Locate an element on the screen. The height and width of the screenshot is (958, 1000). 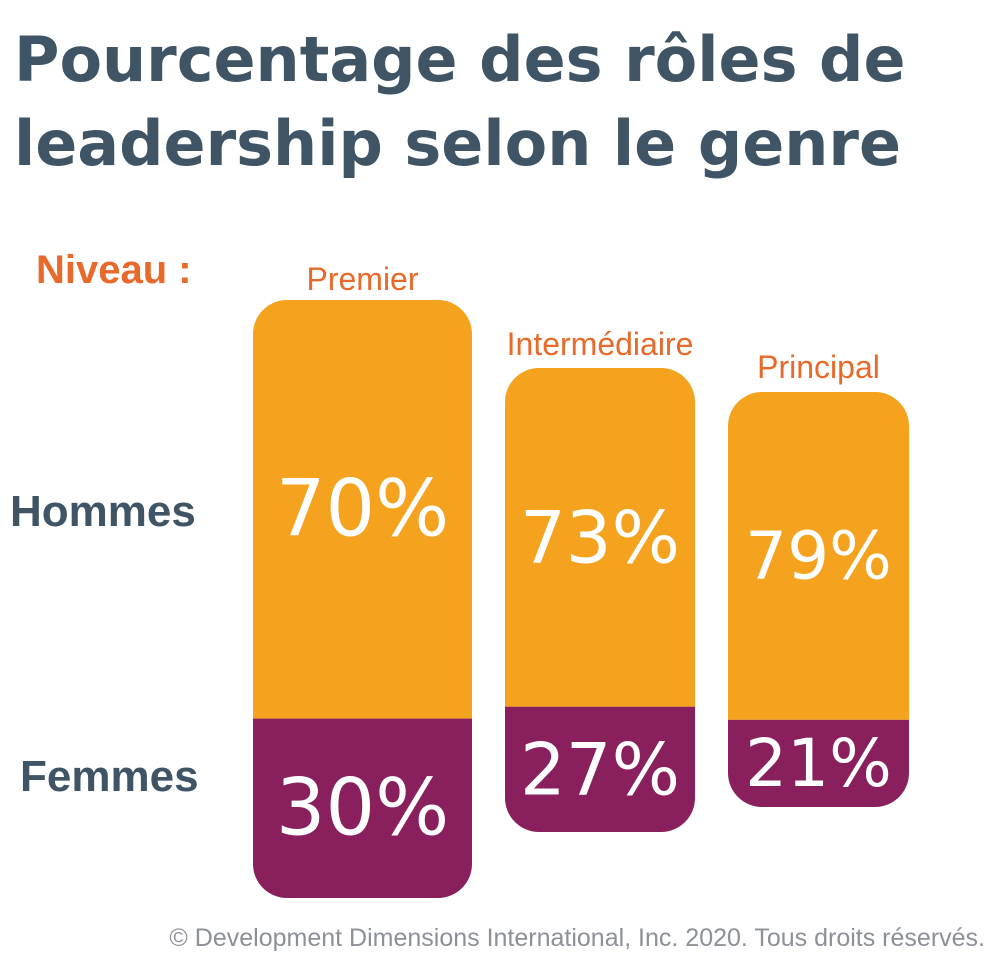
value-label-hommes-intermediaire: 73% is located at coordinates (600, 537).